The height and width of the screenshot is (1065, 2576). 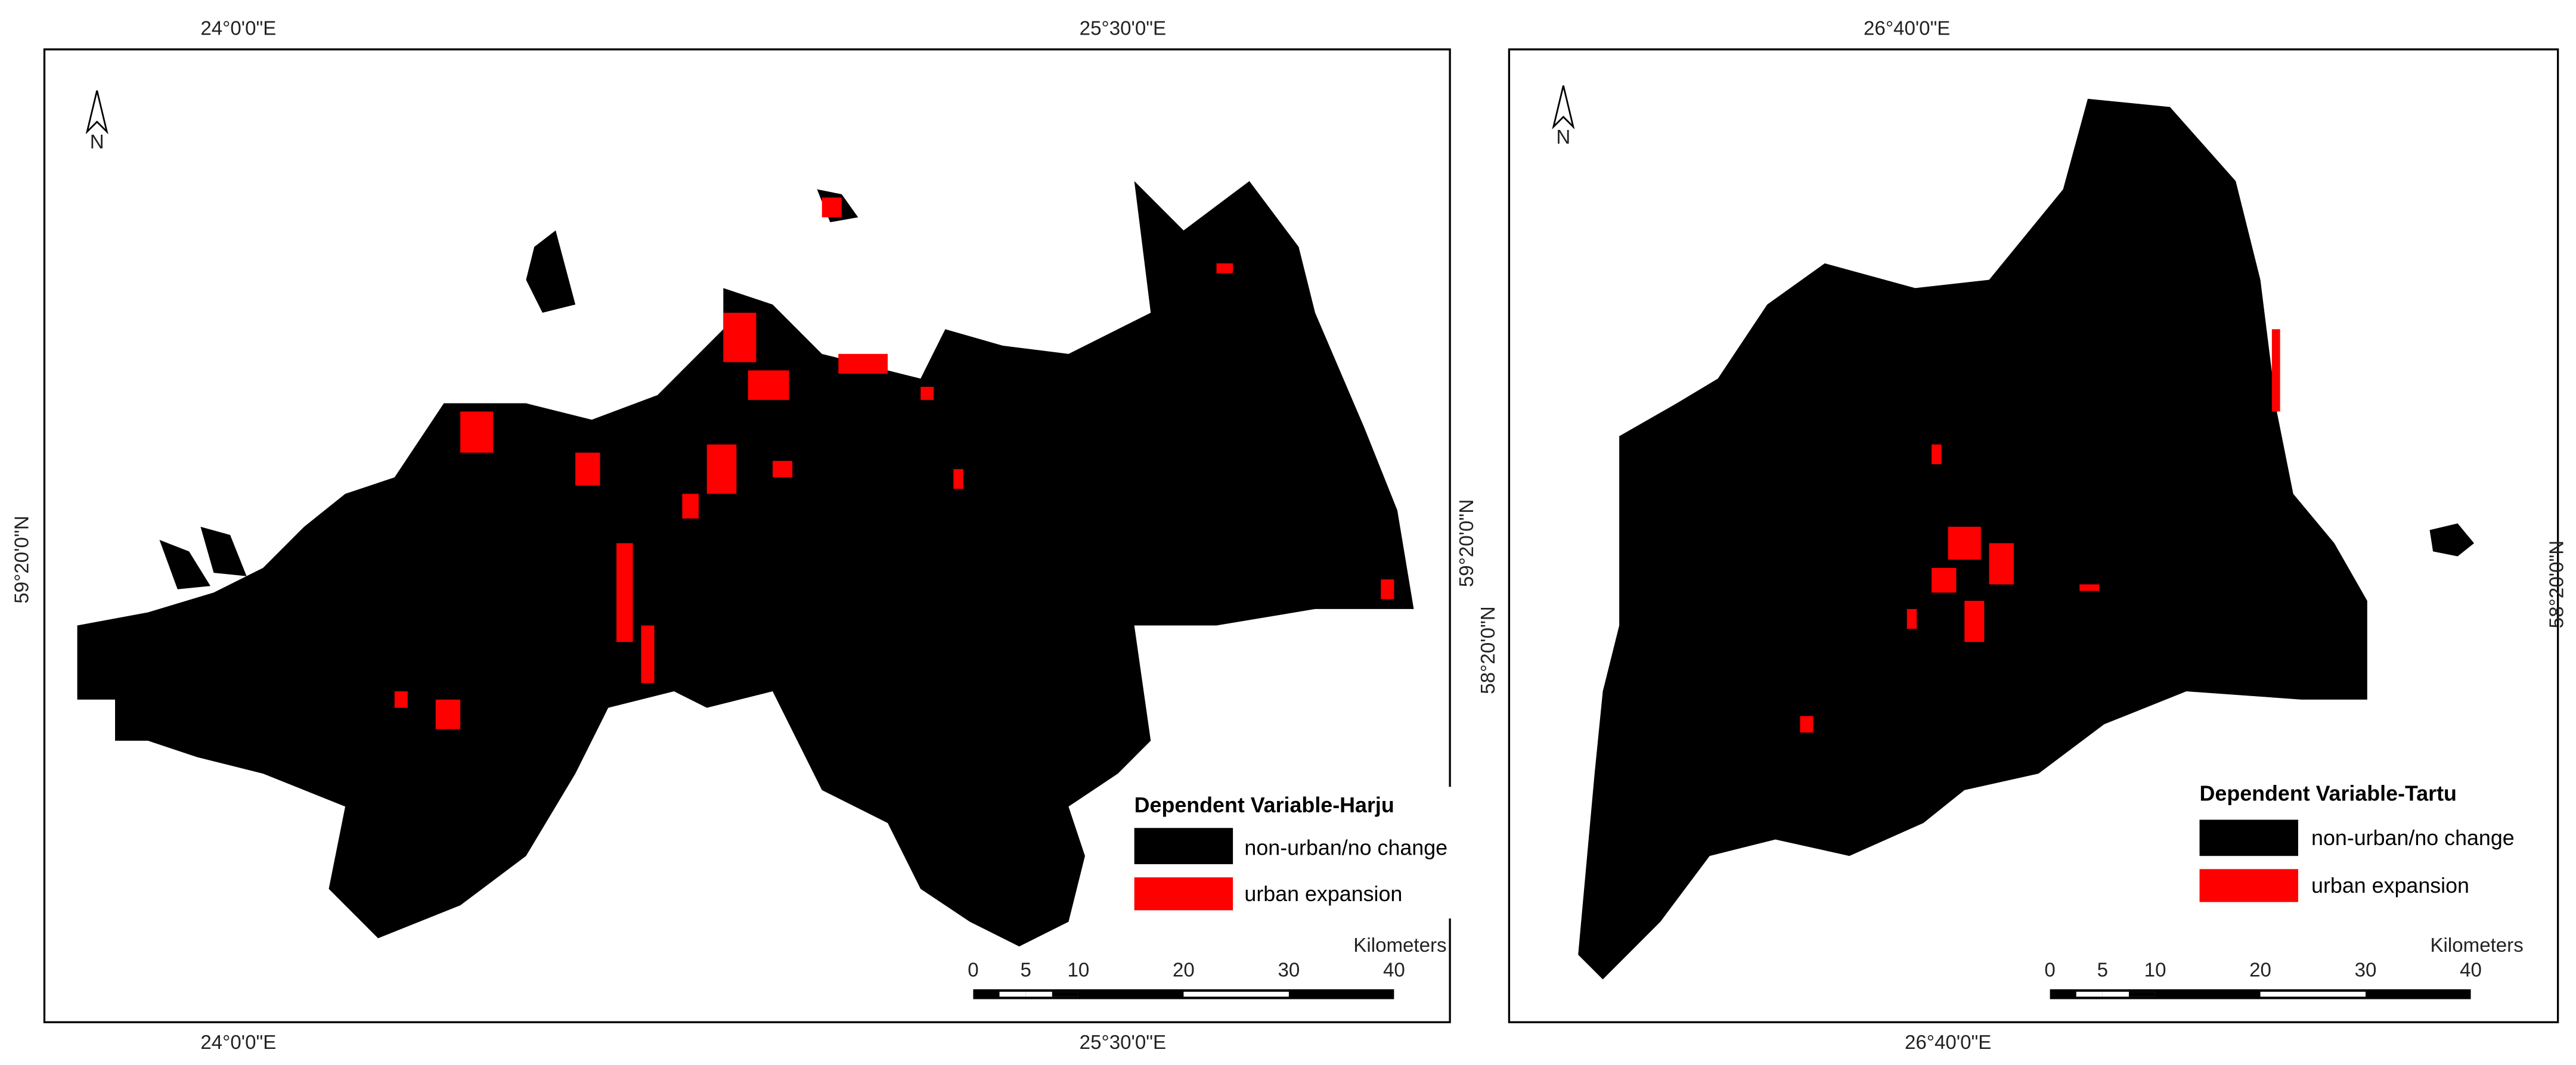 I want to click on legend-title: Dependent Variable-Tartu, so click(x=2328, y=793).